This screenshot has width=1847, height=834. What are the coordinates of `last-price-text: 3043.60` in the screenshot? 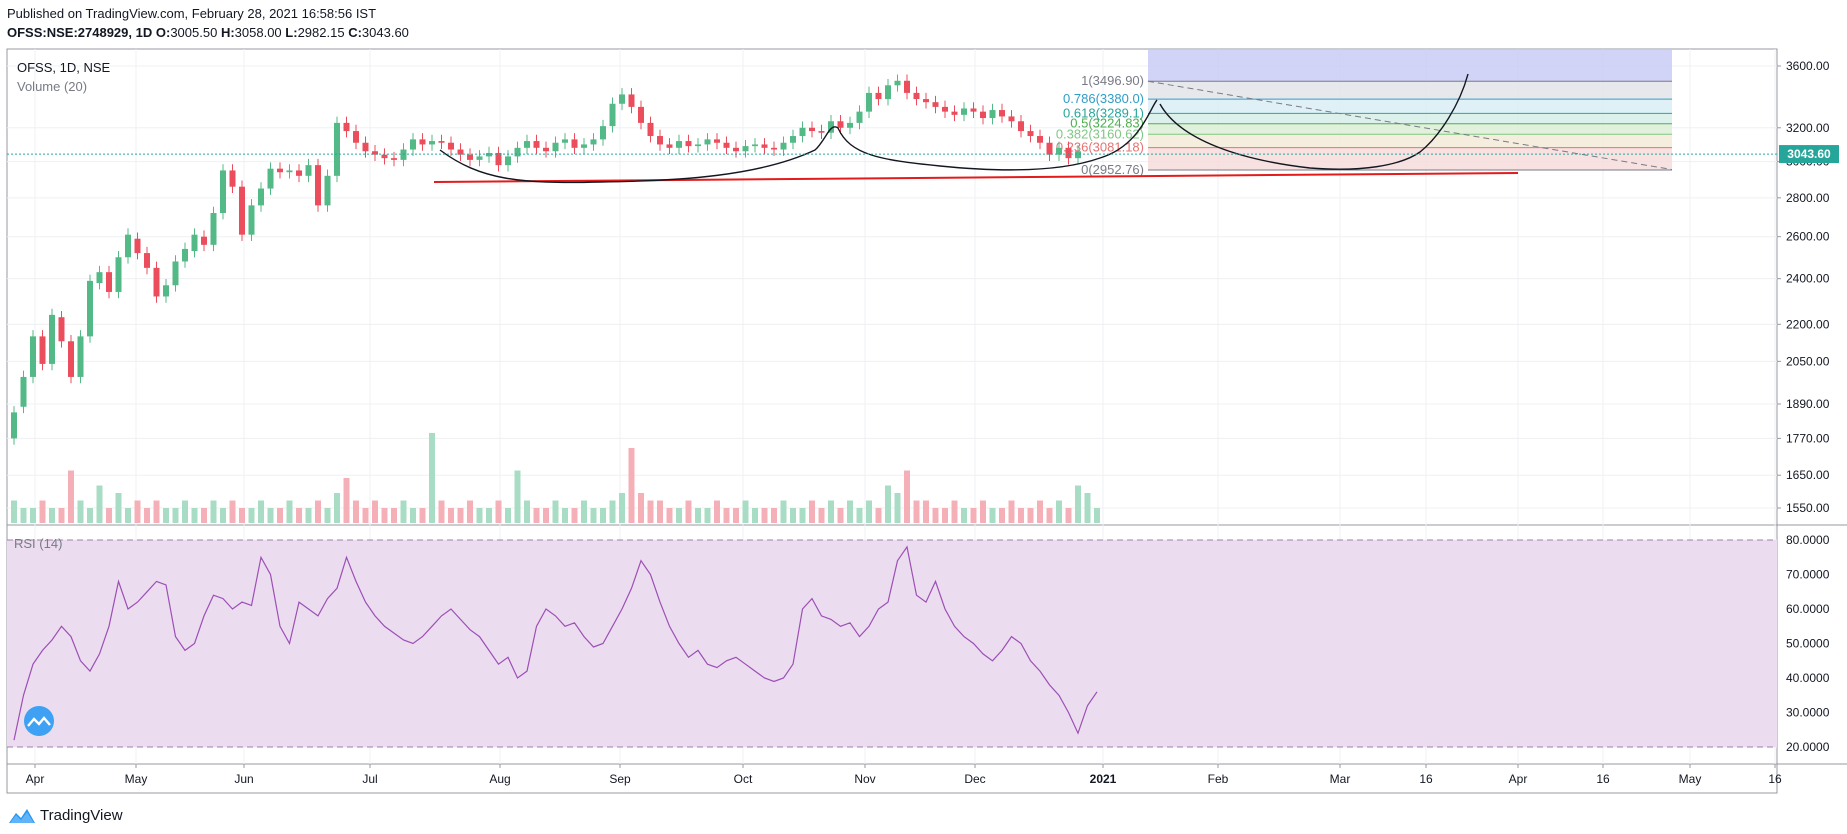 It's located at (1809, 154).